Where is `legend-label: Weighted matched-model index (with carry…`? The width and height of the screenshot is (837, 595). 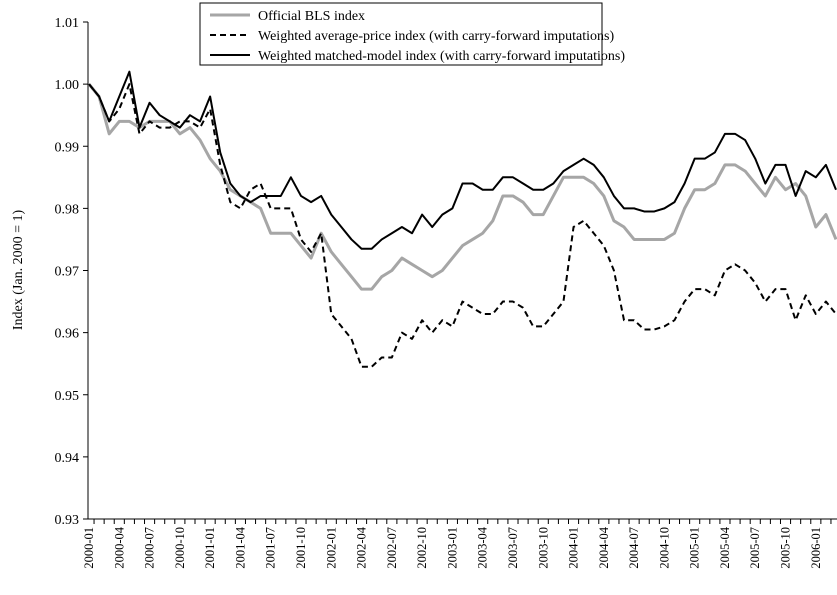
legend-label: Weighted matched-model index (with carry… is located at coordinates (441, 56).